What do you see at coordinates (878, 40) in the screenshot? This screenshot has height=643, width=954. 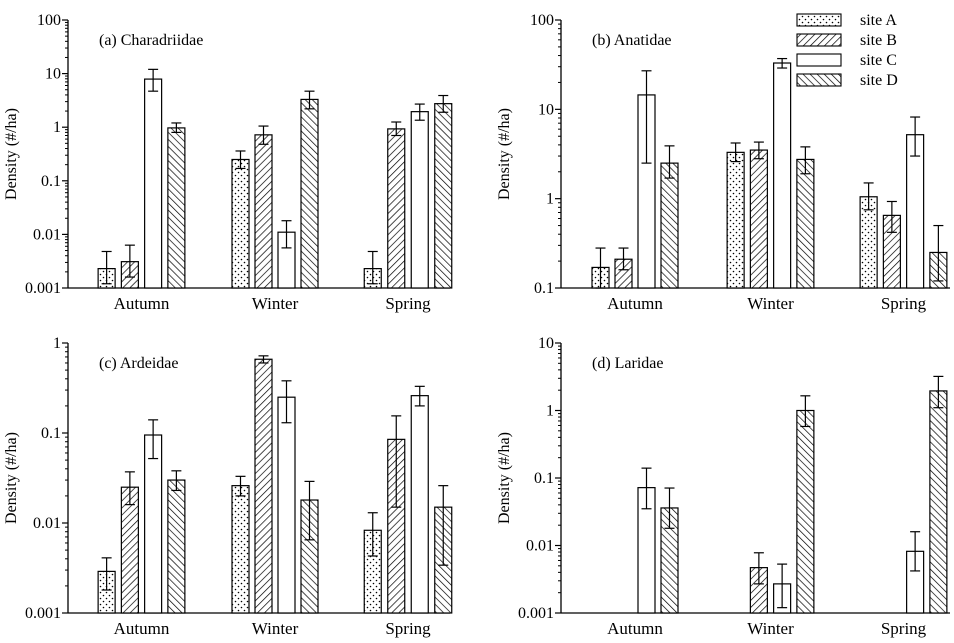 I see `legend-label: site B` at bounding box center [878, 40].